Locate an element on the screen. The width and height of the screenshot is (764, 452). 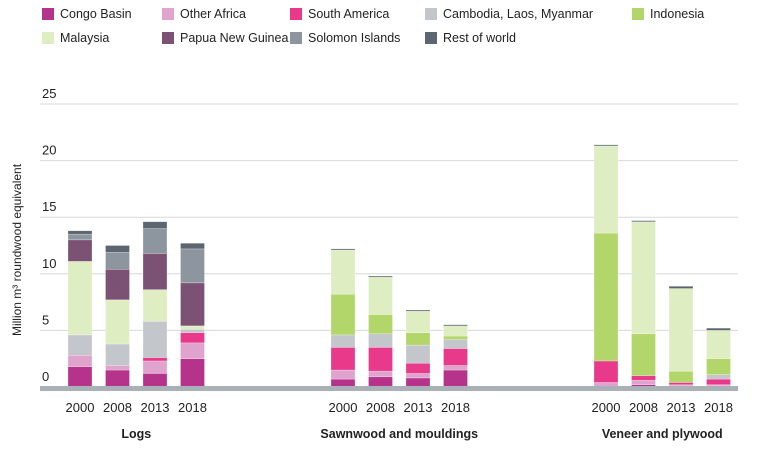
legend-item-south-america: South America is located at coordinates (339, 14).